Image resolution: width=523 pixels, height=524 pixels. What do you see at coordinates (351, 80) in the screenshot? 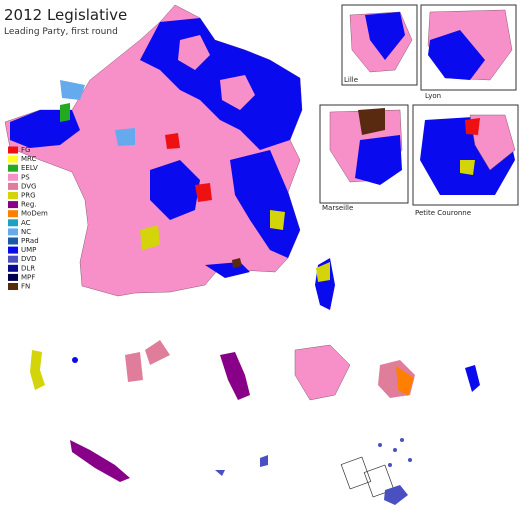
I see `inset-label: Lille` at bounding box center [351, 80].